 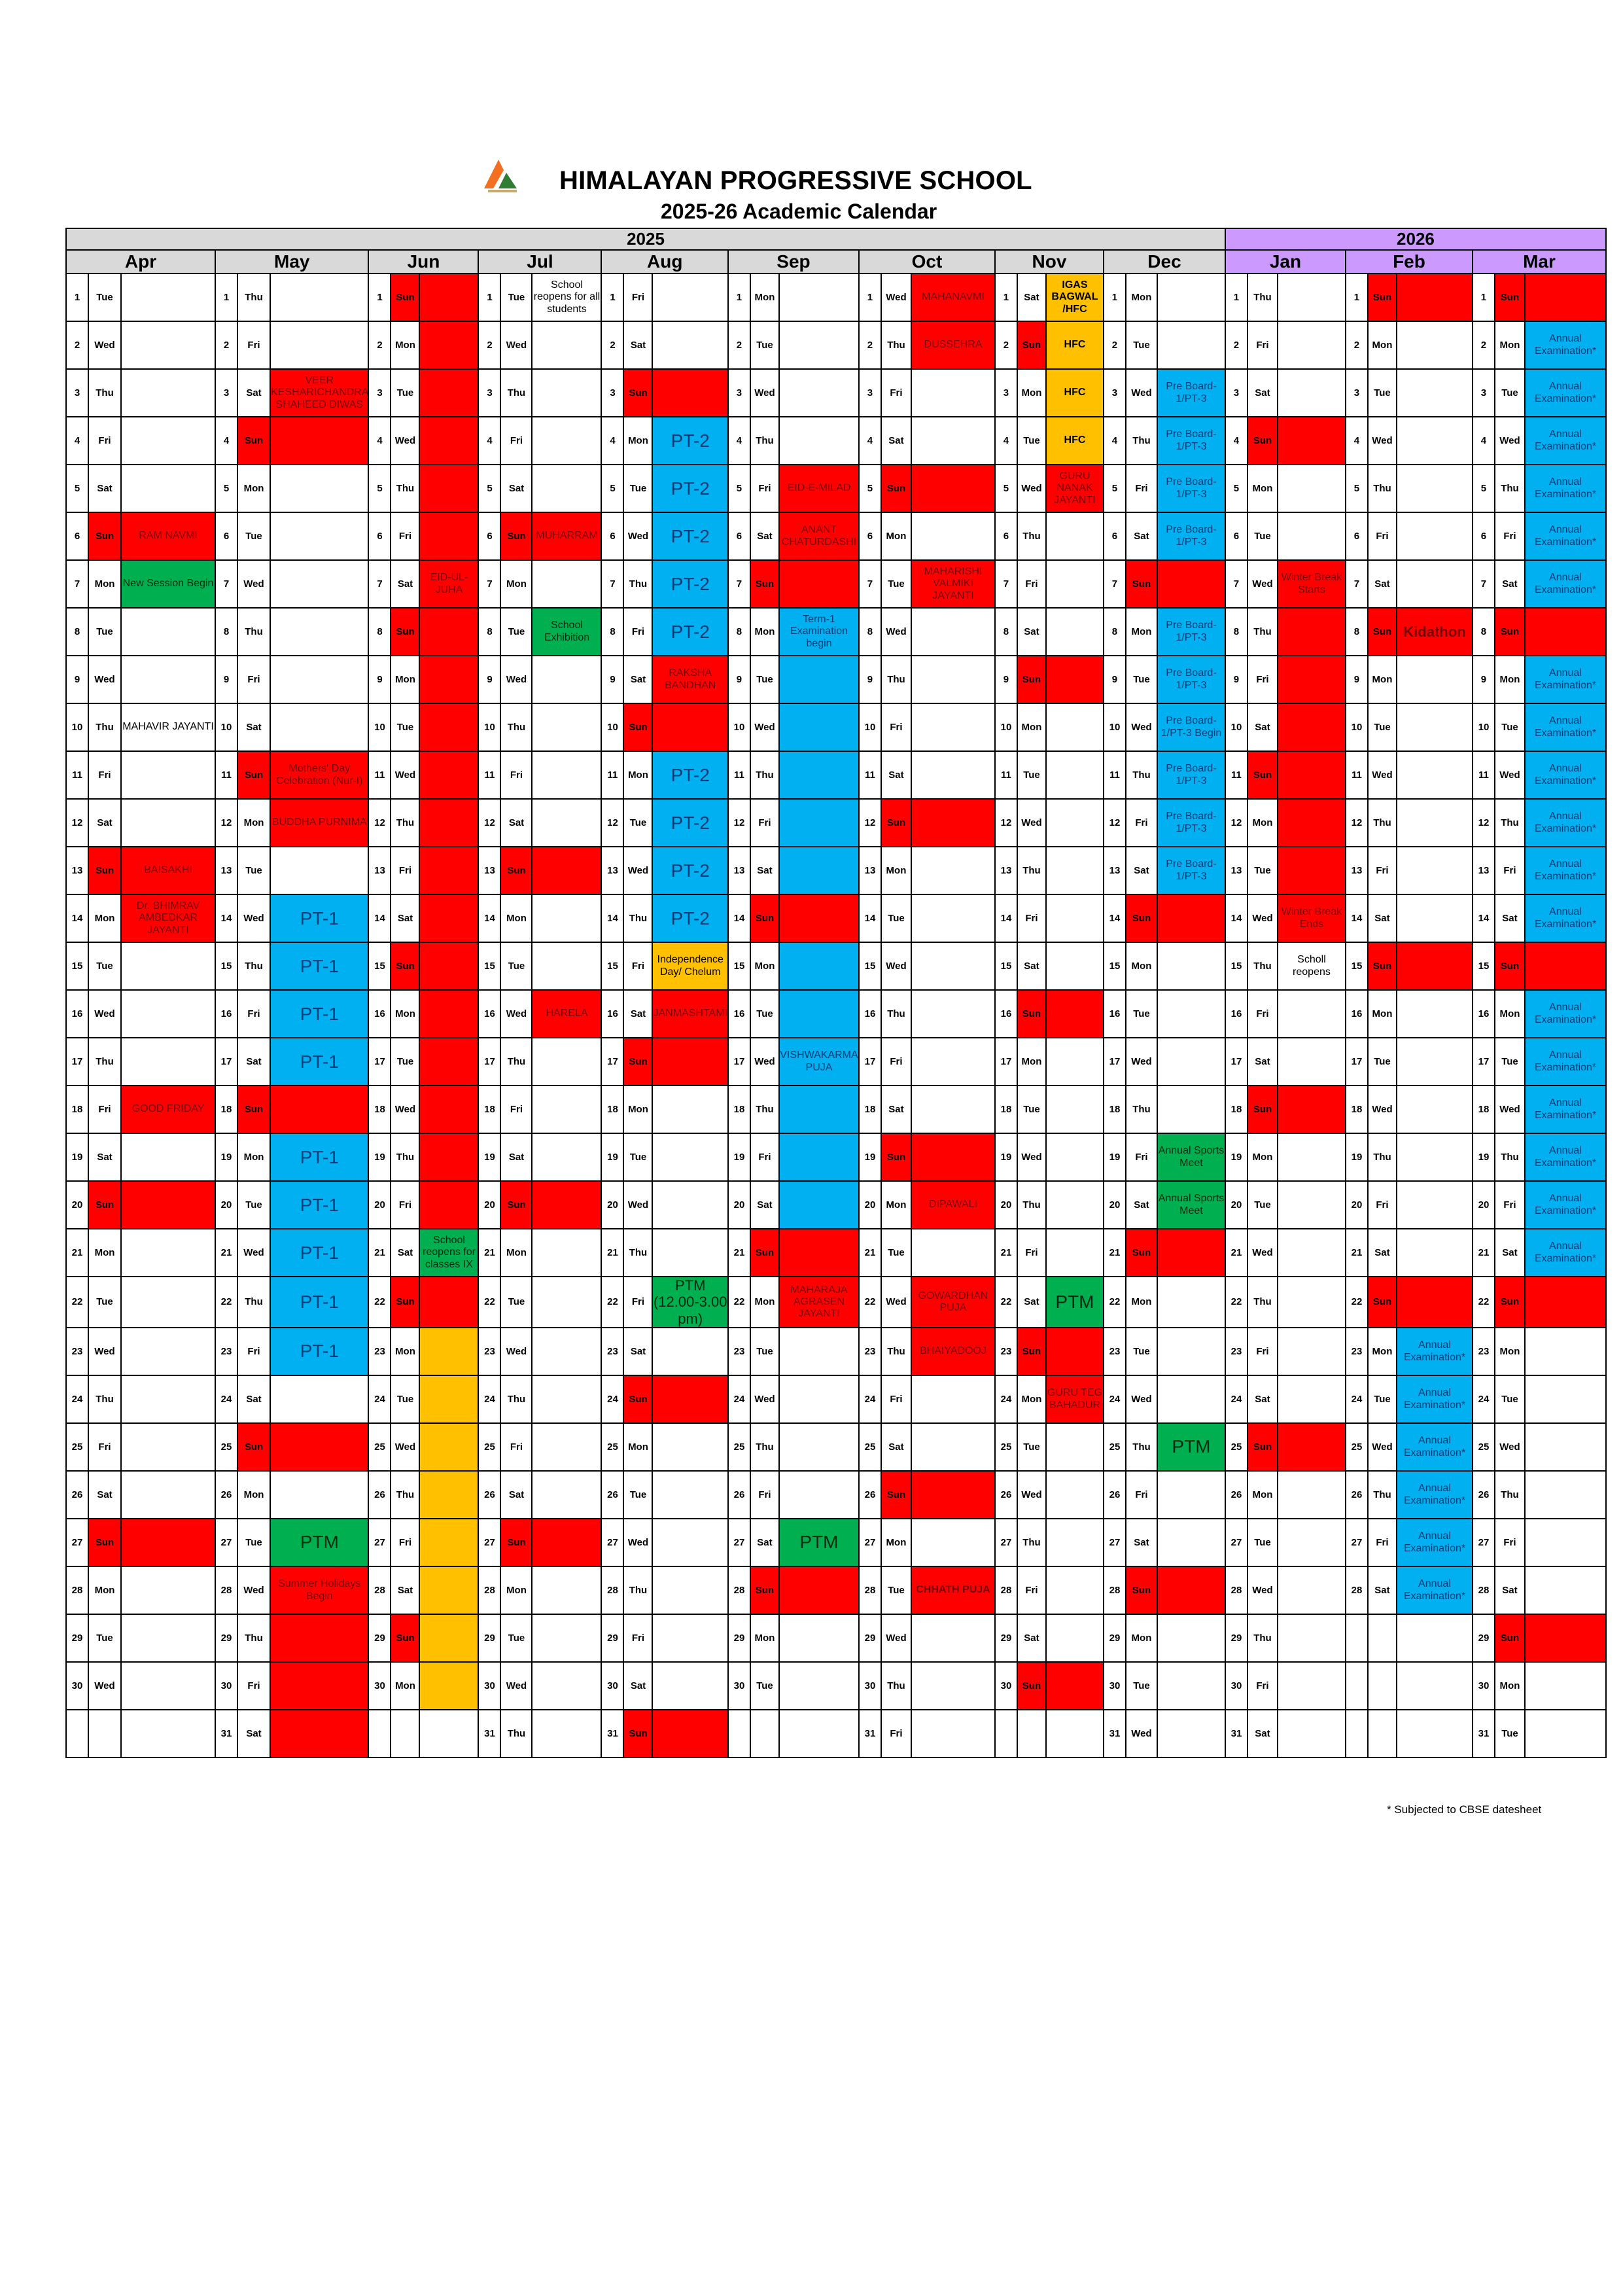 What do you see at coordinates (405, 1686) in the screenshot?
I see `weekday: Mon` at bounding box center [405, 1686].